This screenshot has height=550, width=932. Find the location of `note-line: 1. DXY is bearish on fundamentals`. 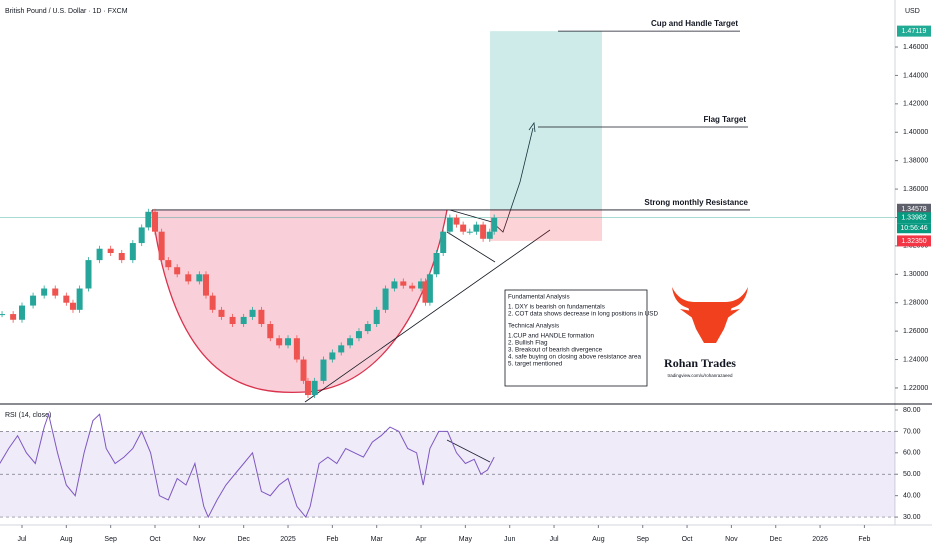

note-line: 1. DXY is bearish on fundamentals is located at coordinates (556, 307).